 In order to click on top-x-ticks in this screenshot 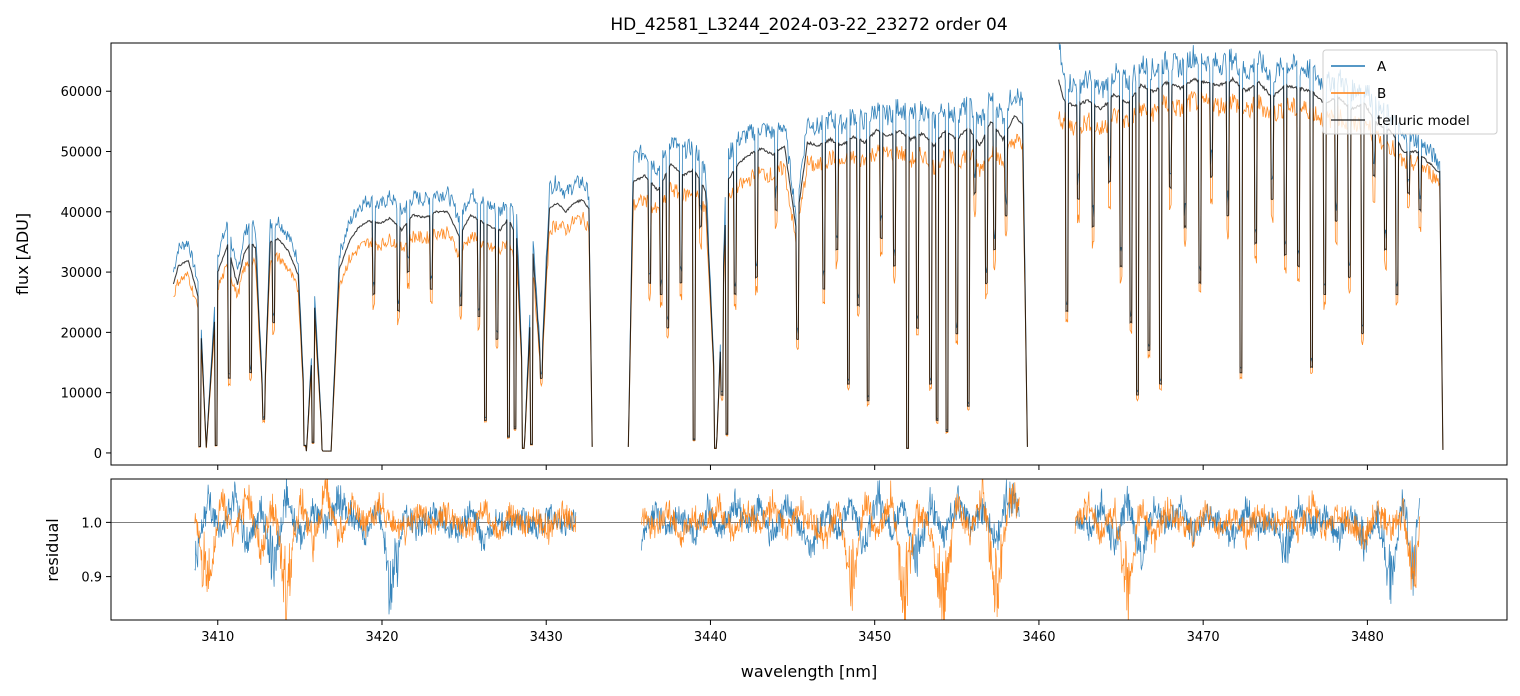, I will do `click(792, 467)`.